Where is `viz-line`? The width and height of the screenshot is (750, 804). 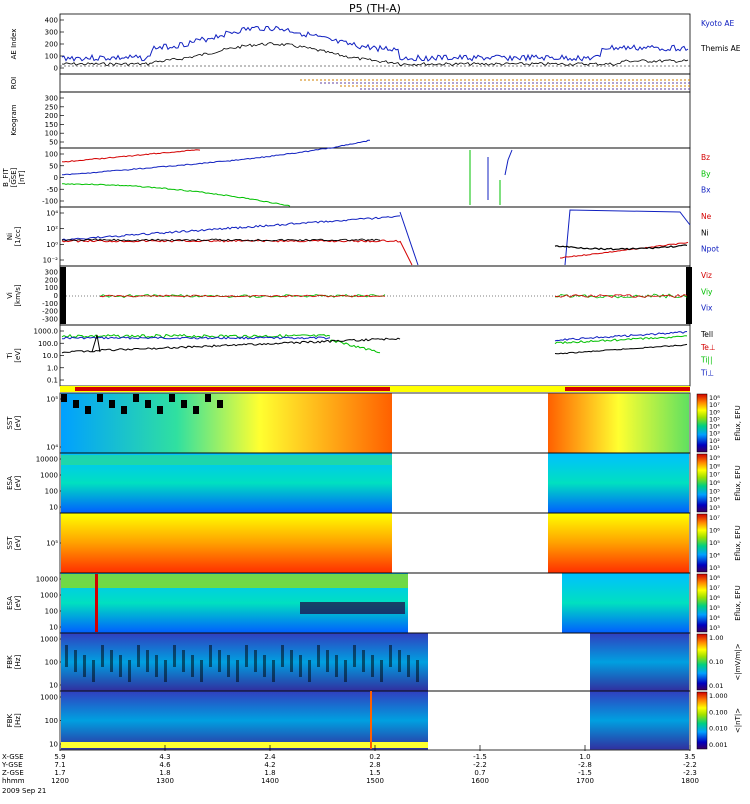 viz-line is located at coordinates (242, 296).